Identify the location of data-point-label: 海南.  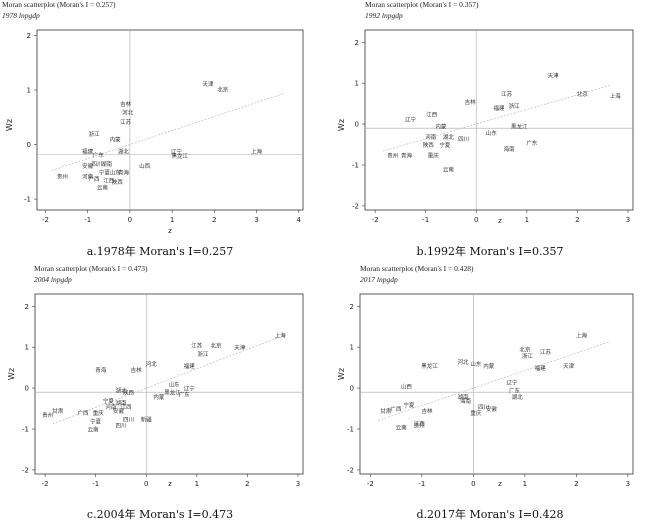
(510, 149).